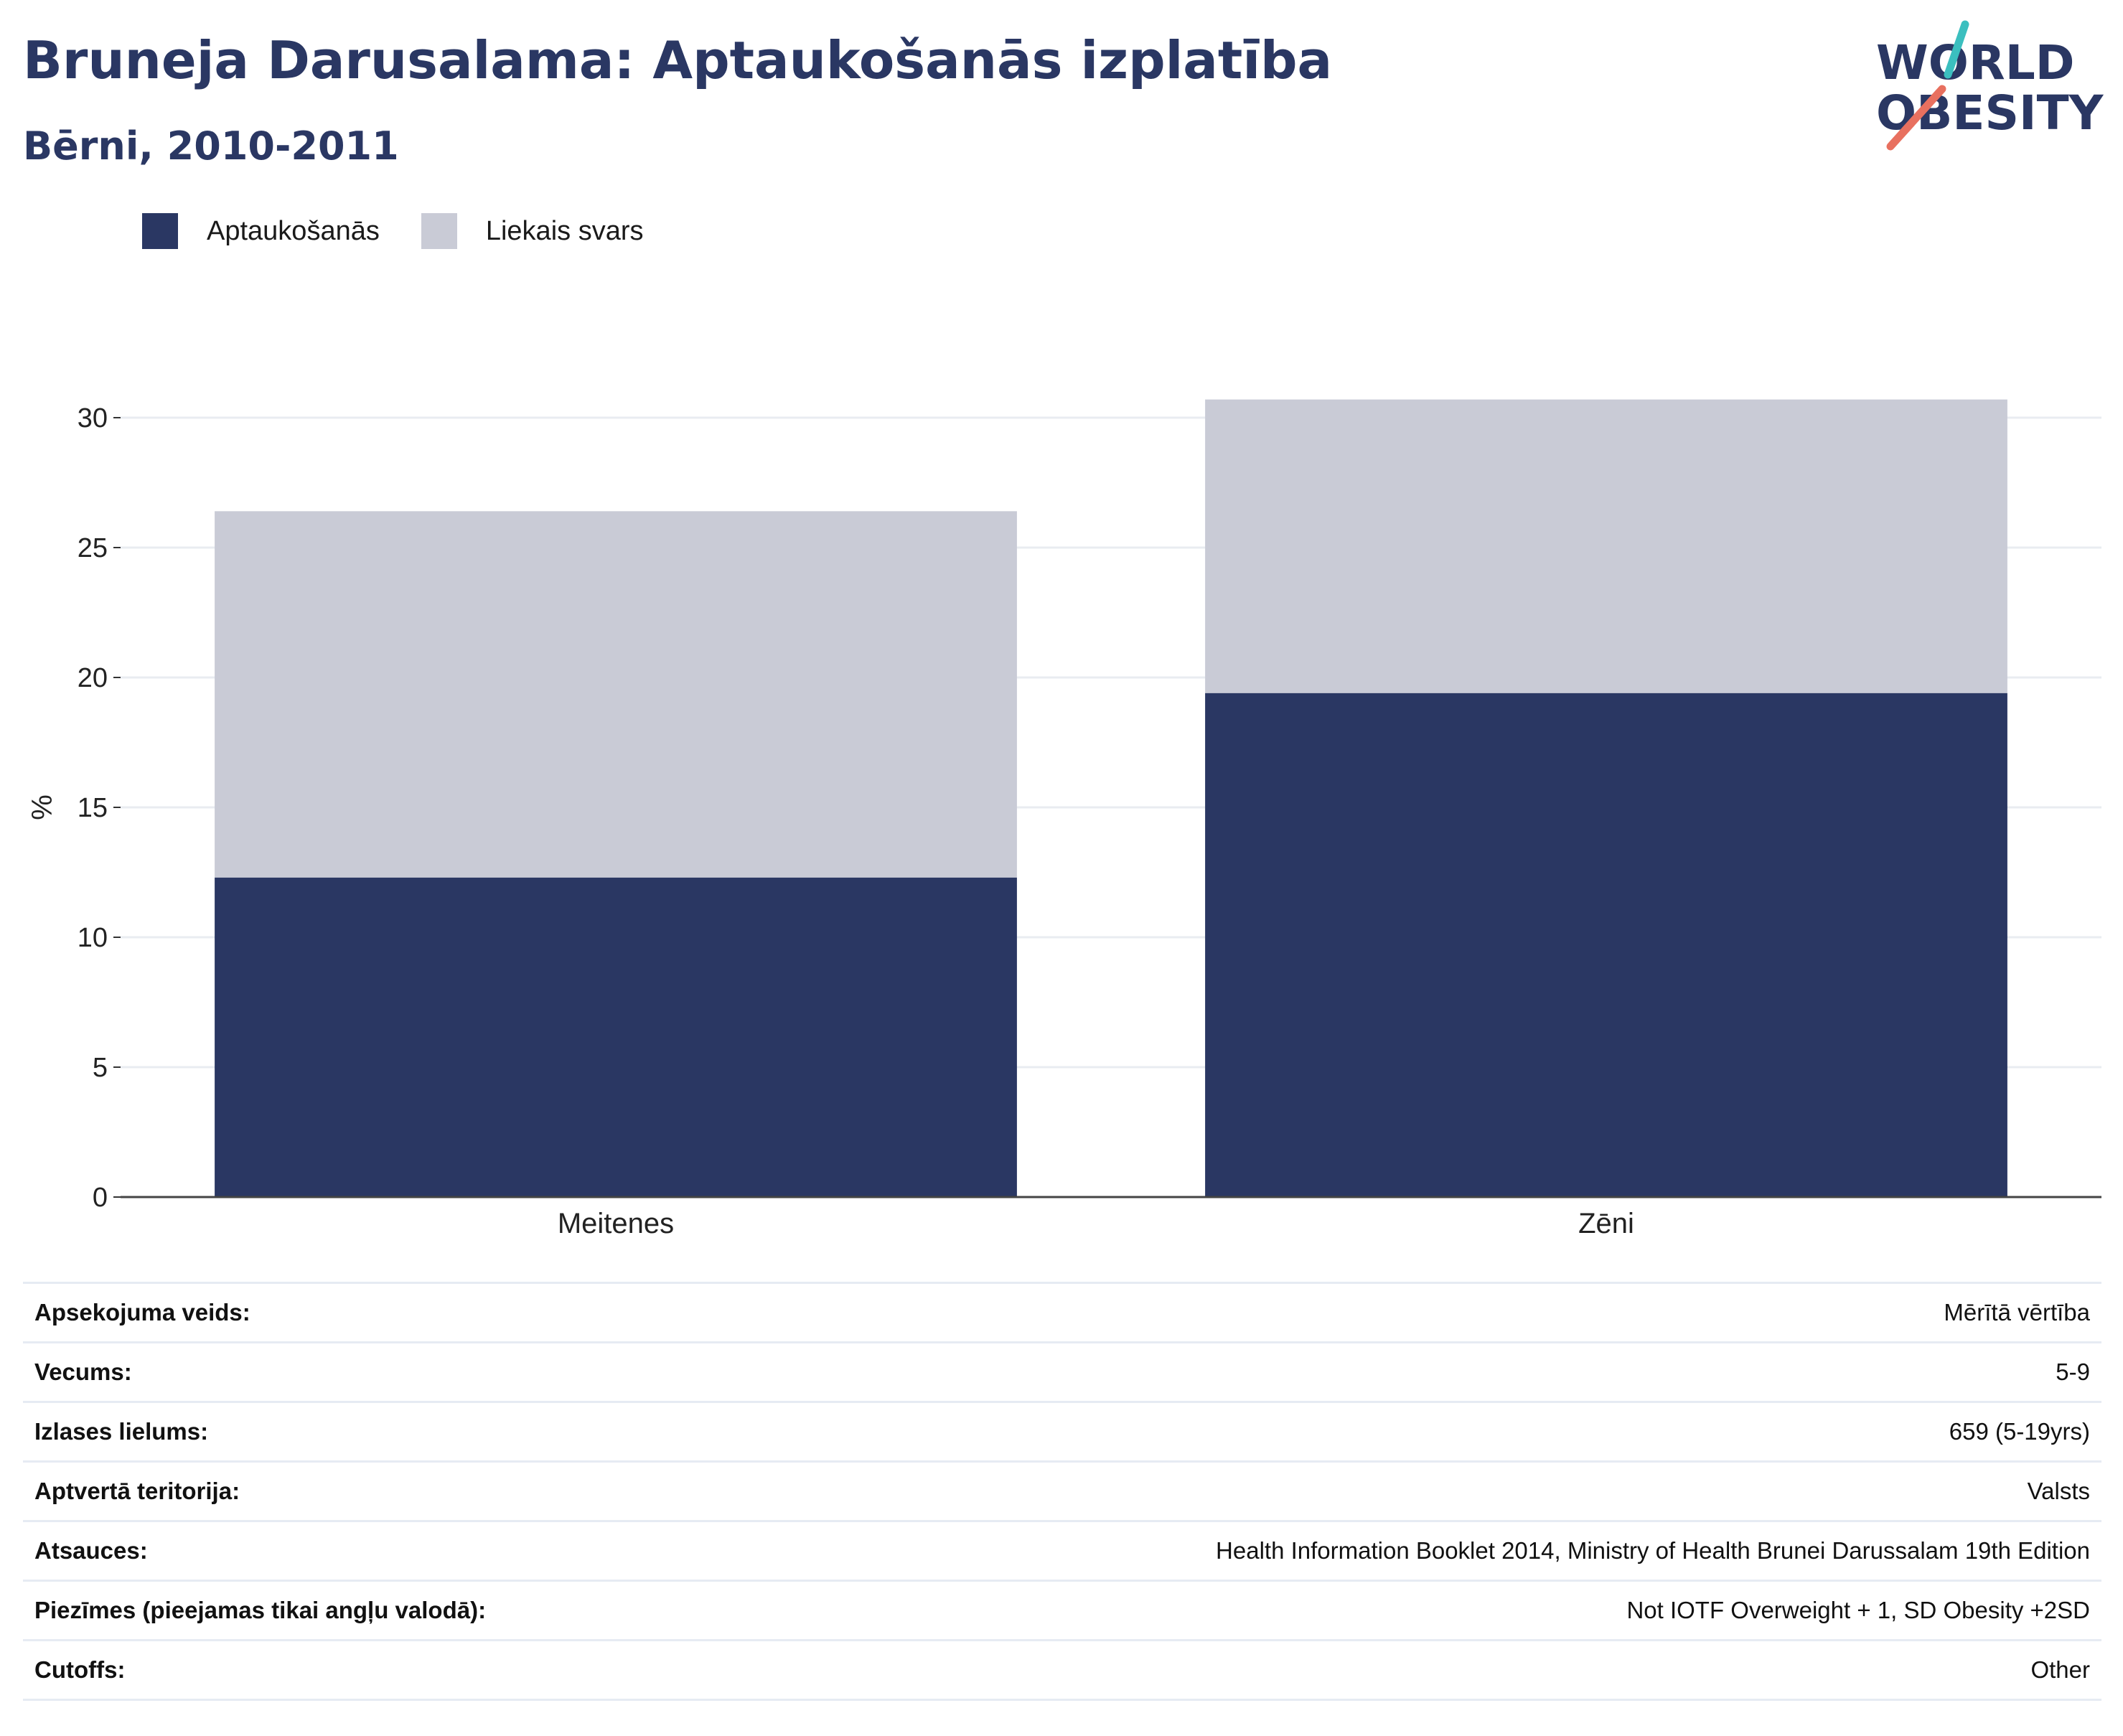 This screenshot has width=2123, height=1736. What do you see at coordinates (293, 230) in the screenshot?
I see `legend-label: Aptaukošanās` at bounding box center [293, 230].